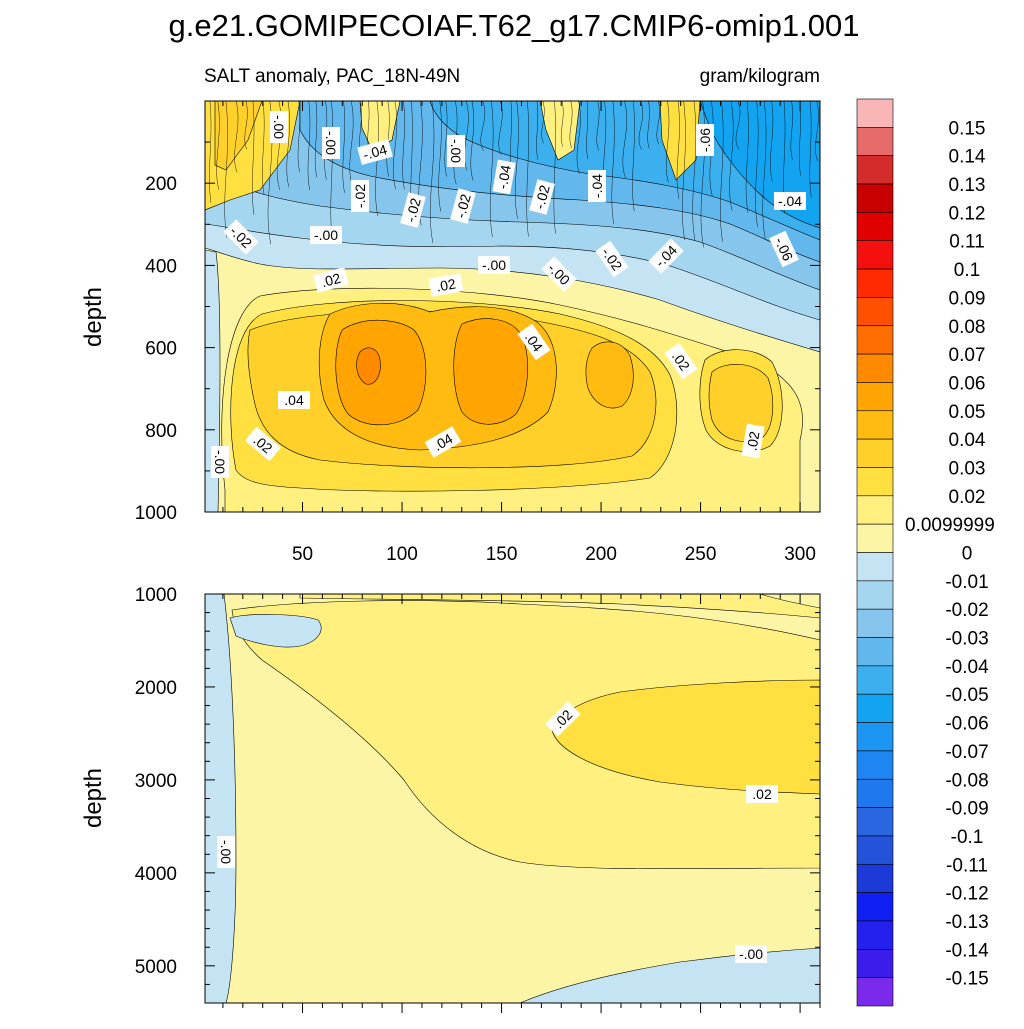 Image resolution: width=1024 pixels, height=1029 pixels. Describe the element at coordinates (967, 412) in the screenshot. I see `colorbar-label: 0.05` at that location.